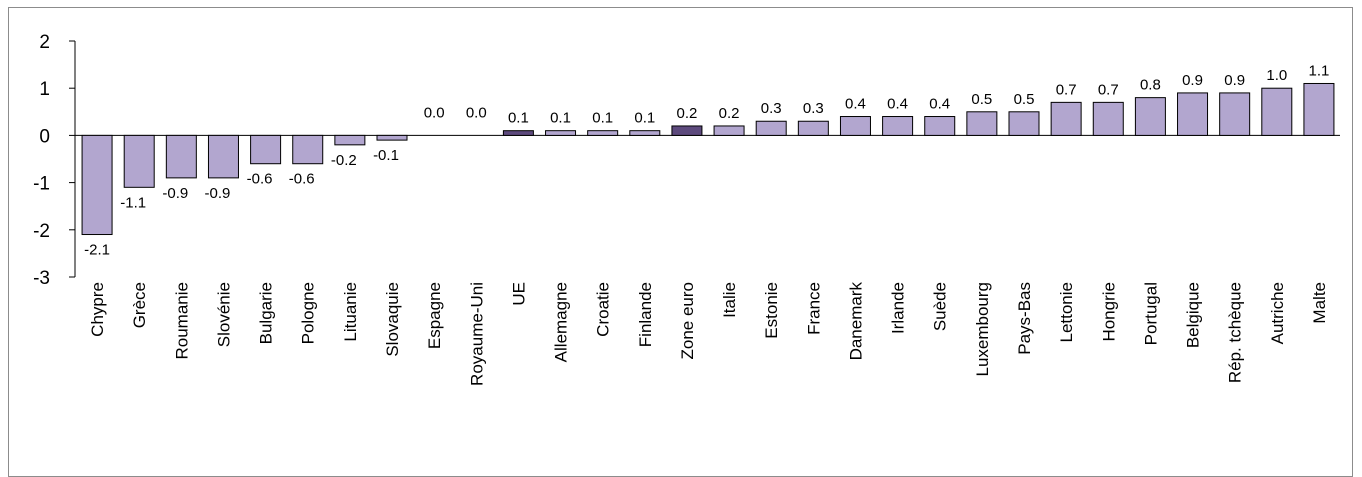 This screenshot has height=477, width=1362. What do you see at coordinates (97, 250) in the screenshot?
I see `data-label: -2.1` at bounding box center [97, 250].